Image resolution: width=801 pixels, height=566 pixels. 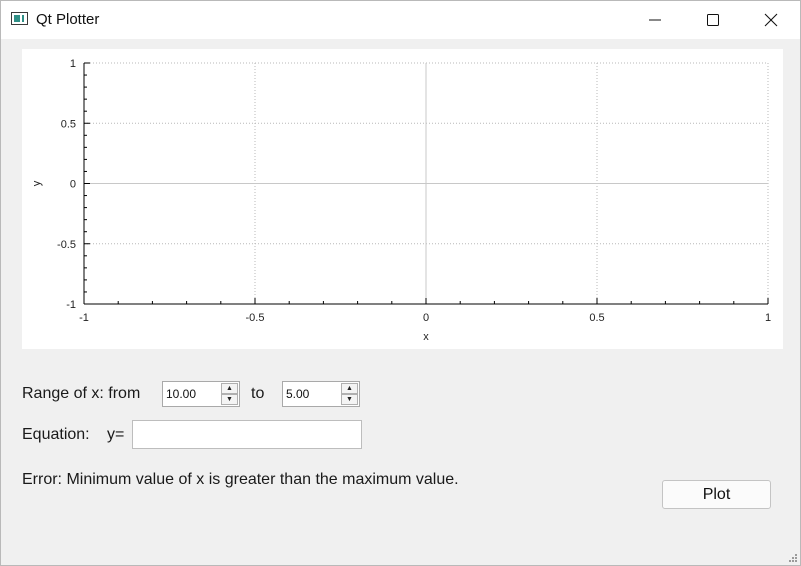 What do you see at coordinates (400, 20) in the screenshot?
I see `title-bar: Qt Plotter` at bounding box center [400, 20].